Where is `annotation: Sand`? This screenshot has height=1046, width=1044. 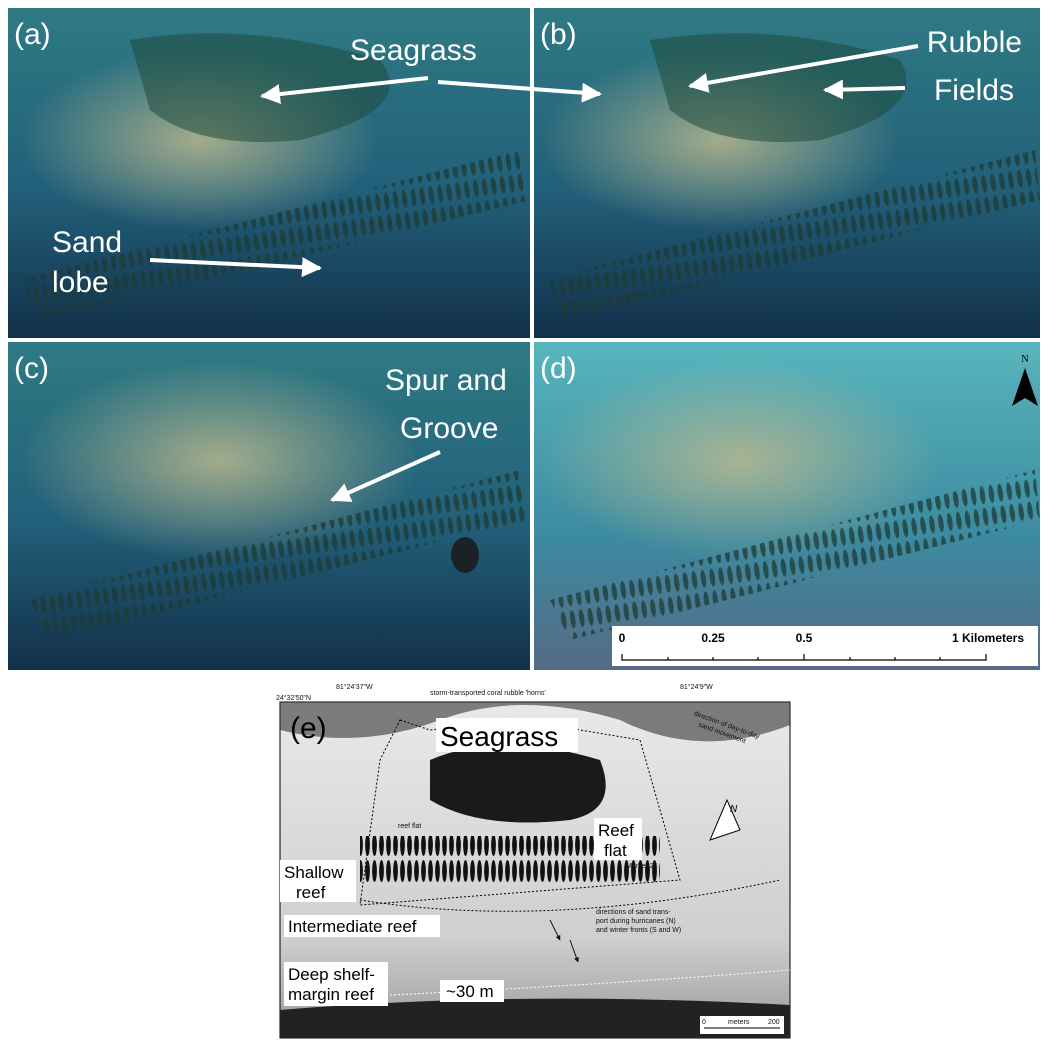 annotation: Sand is located at coordinates (87, 242).